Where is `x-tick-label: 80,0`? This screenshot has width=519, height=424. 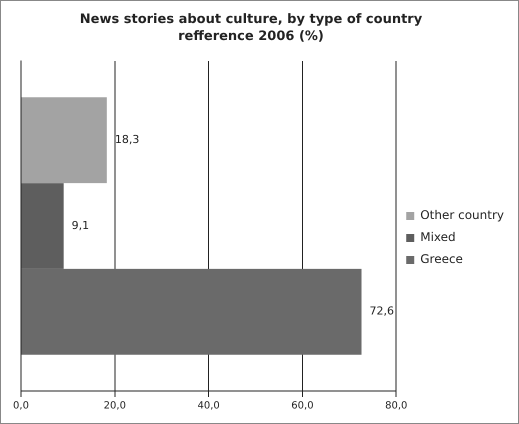 x-tick-label: 80,0 is located at coordinates (396, 406).